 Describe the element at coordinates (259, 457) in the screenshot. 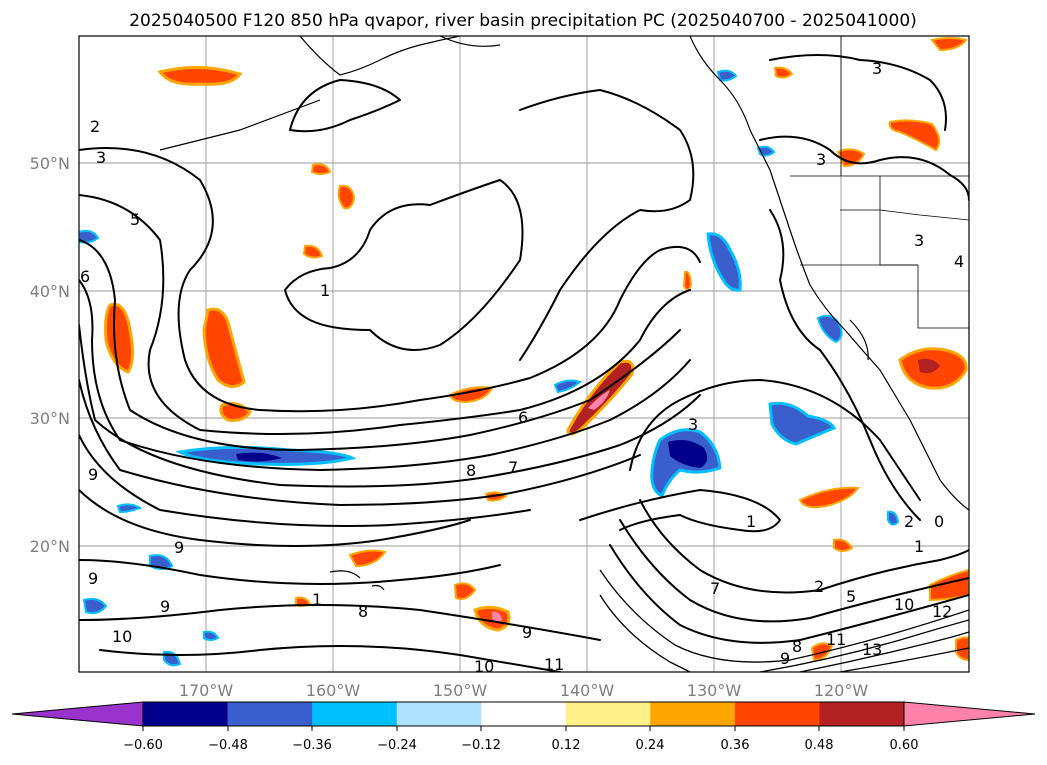

I see `shade-negative-strong` at that location.